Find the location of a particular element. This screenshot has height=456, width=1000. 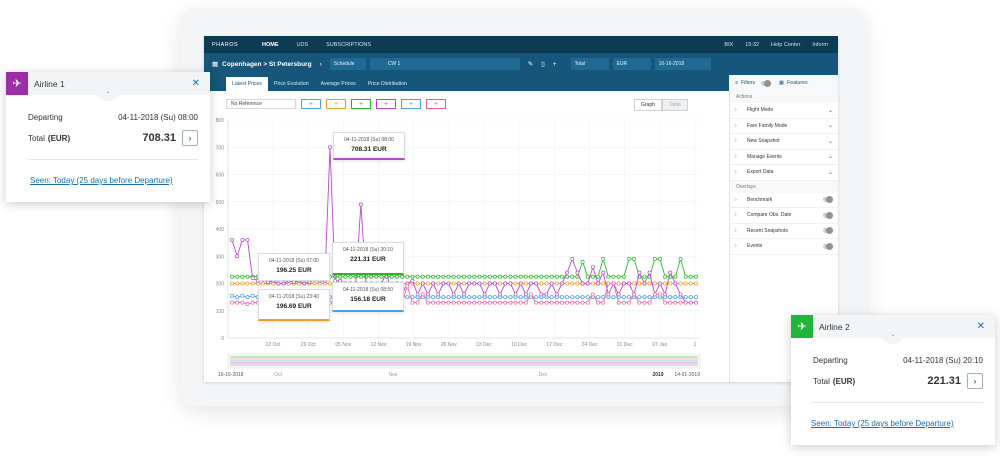

location-indicator: BIX is located at coordinates (729, 44).